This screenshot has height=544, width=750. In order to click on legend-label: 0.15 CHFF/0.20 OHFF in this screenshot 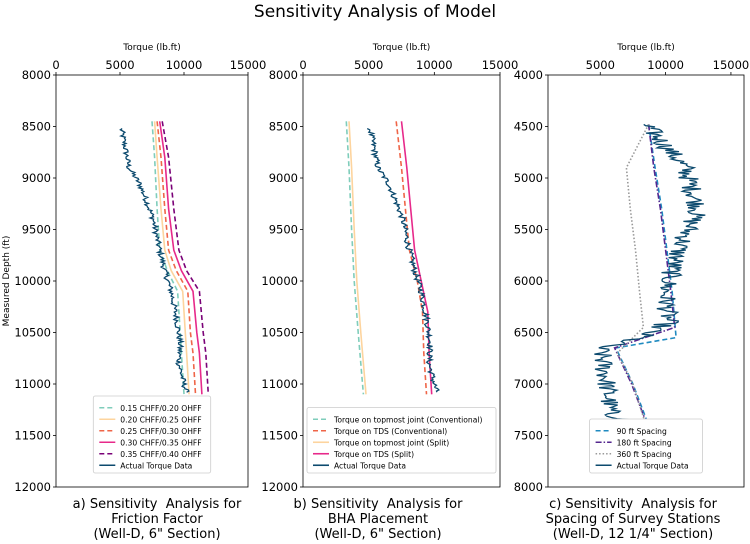, I will do `click(160, 408)`.